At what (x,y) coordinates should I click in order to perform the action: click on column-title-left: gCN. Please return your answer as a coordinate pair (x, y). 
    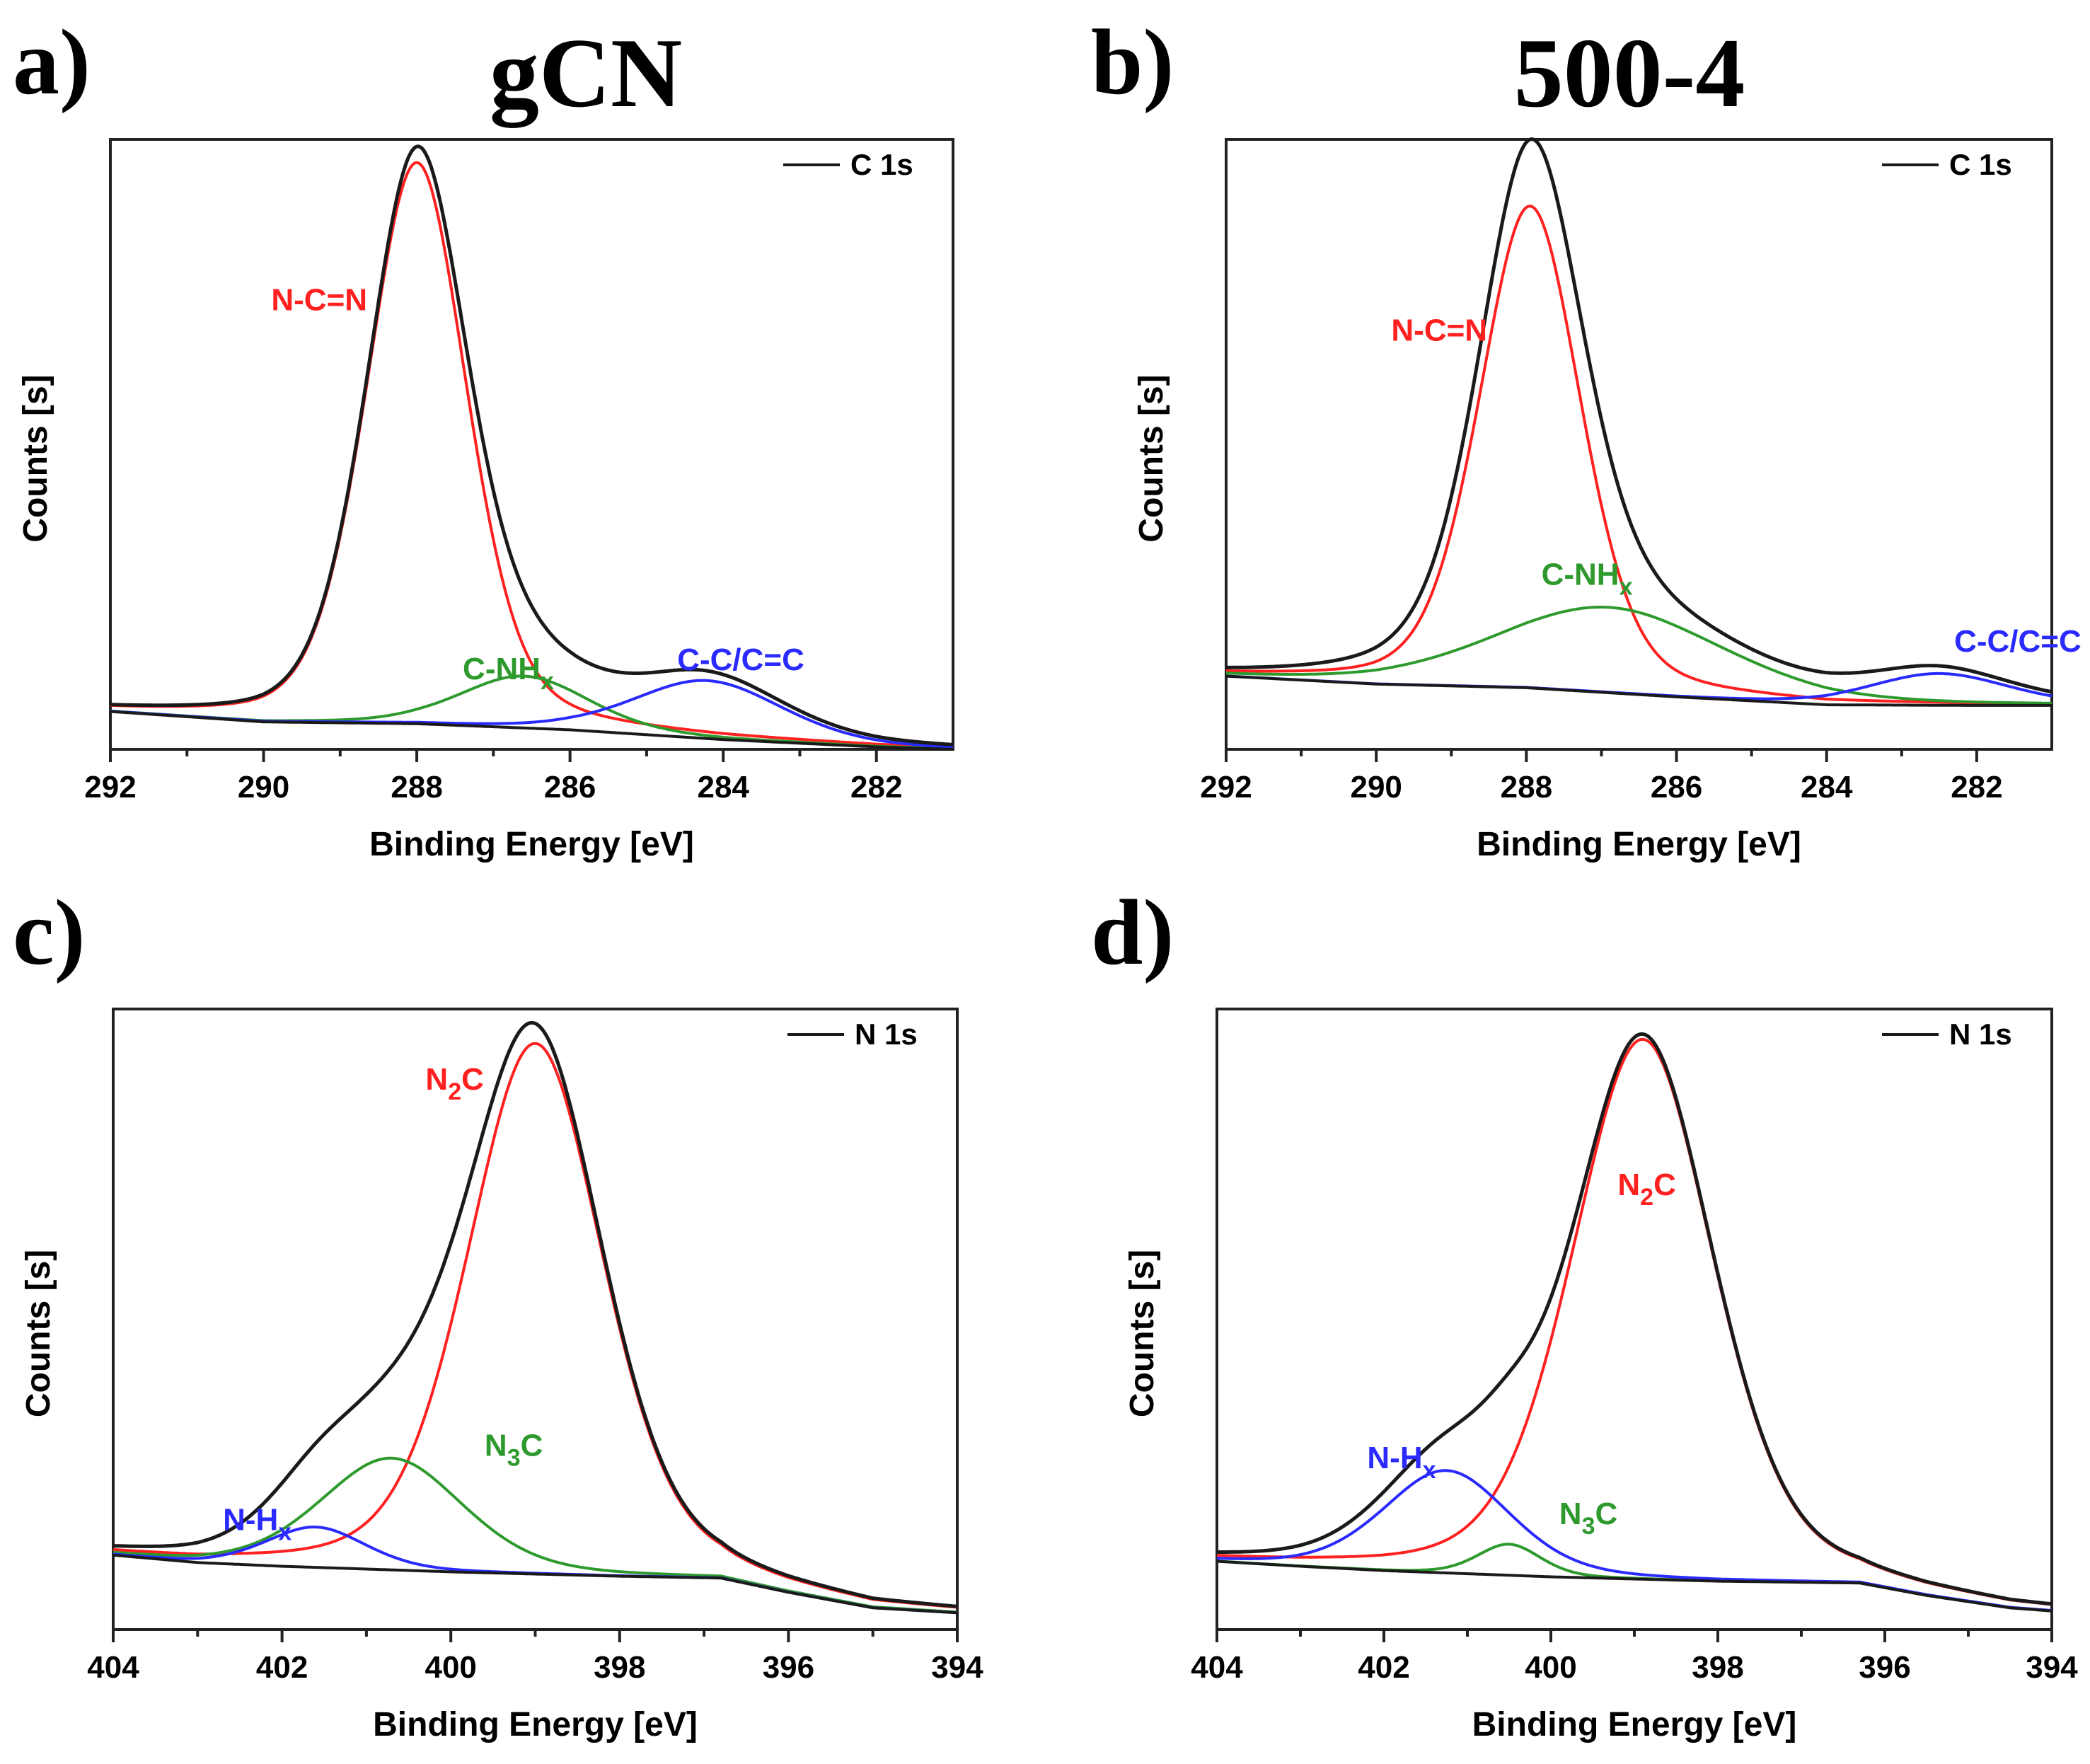
    Looking at the image, I should click on (586, 73).